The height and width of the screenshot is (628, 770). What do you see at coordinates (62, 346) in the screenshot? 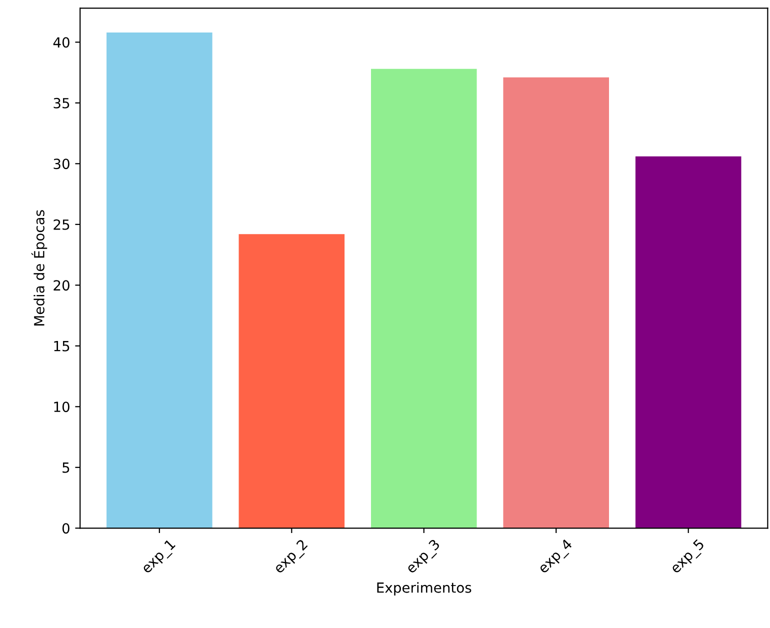
I see `y-tick-label: 15` at bounding box center [62, 346].